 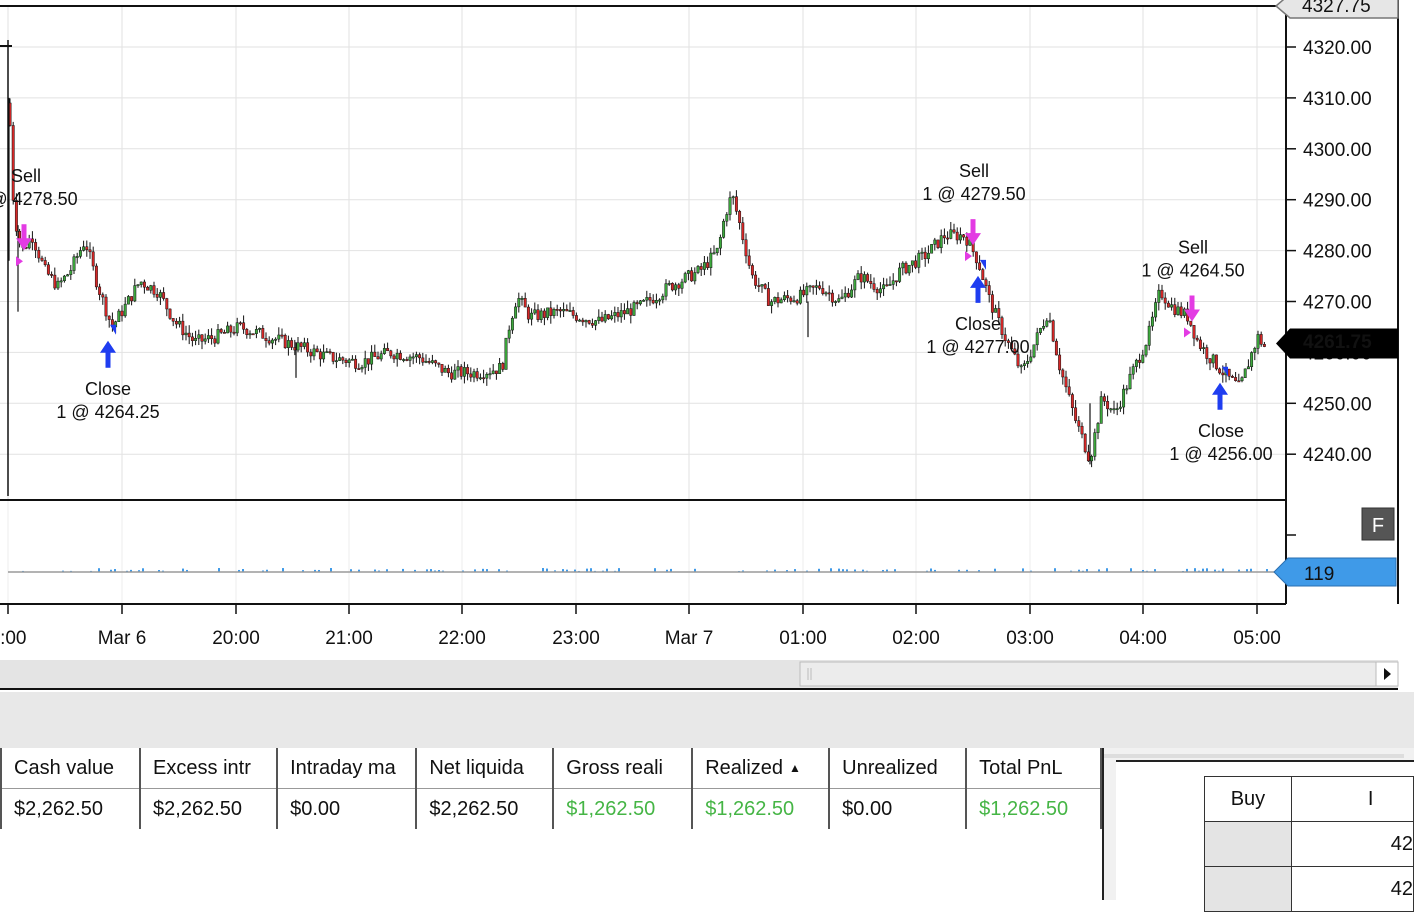 I want to click on col-header-total-pnl: Total PnL, so click(x=1034, y=768).